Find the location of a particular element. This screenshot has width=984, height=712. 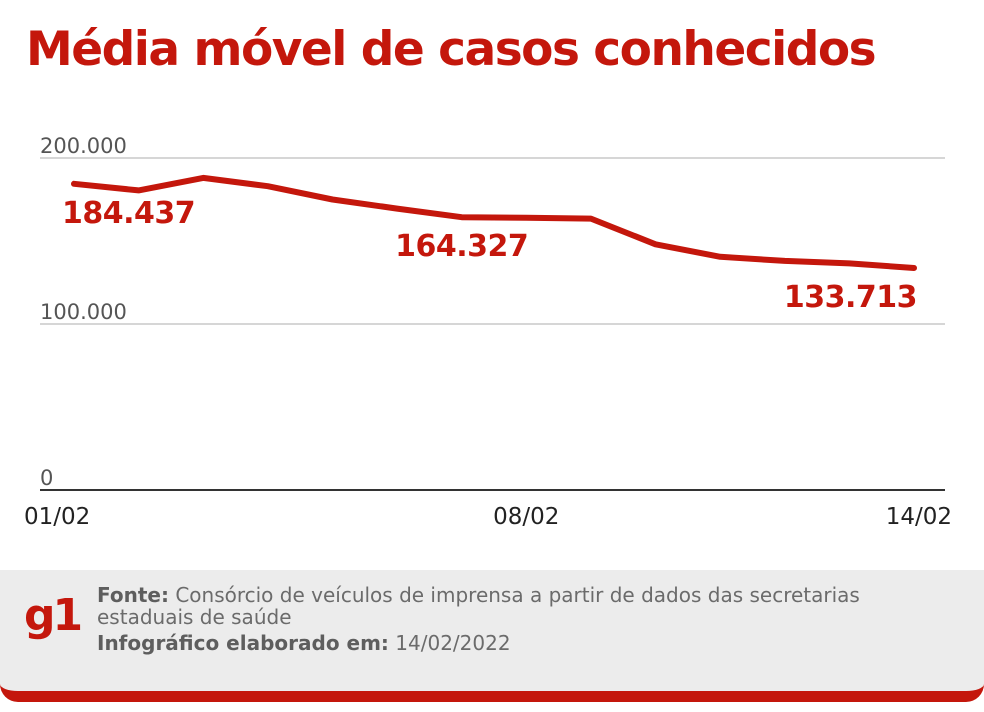

date-label: Infográfico elaborado em: is located at coordinates (243, 643).